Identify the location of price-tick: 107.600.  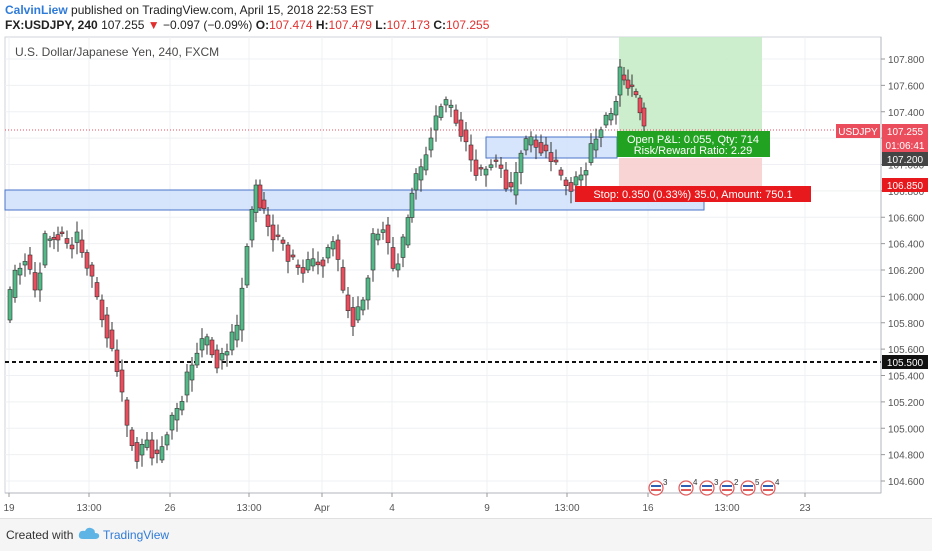
(906, 86).